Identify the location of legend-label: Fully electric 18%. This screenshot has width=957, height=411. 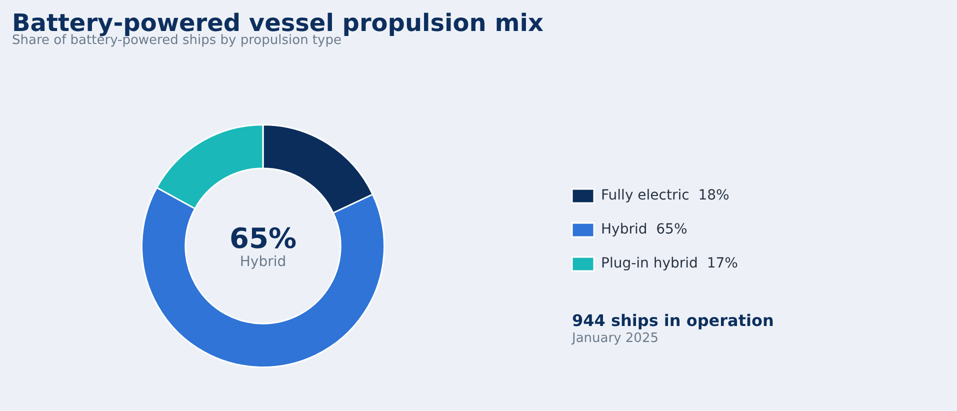
(665, 196).